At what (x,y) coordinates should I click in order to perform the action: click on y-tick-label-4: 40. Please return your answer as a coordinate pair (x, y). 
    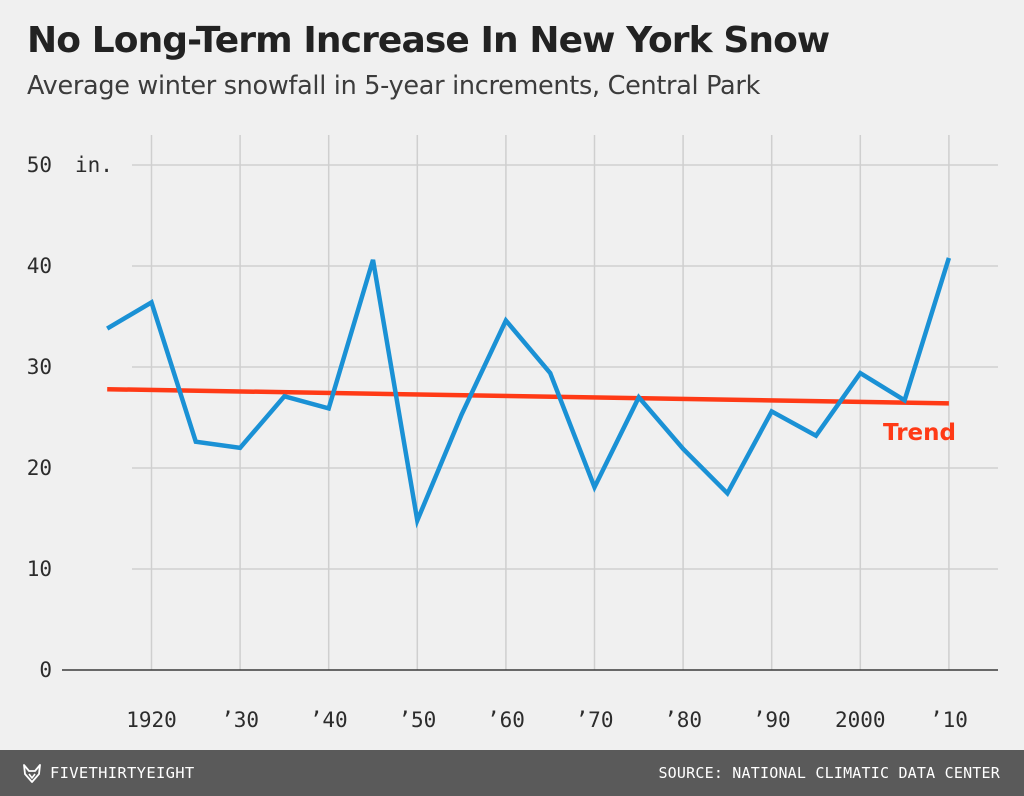
    Looking at the image, I should click on (39, 266).